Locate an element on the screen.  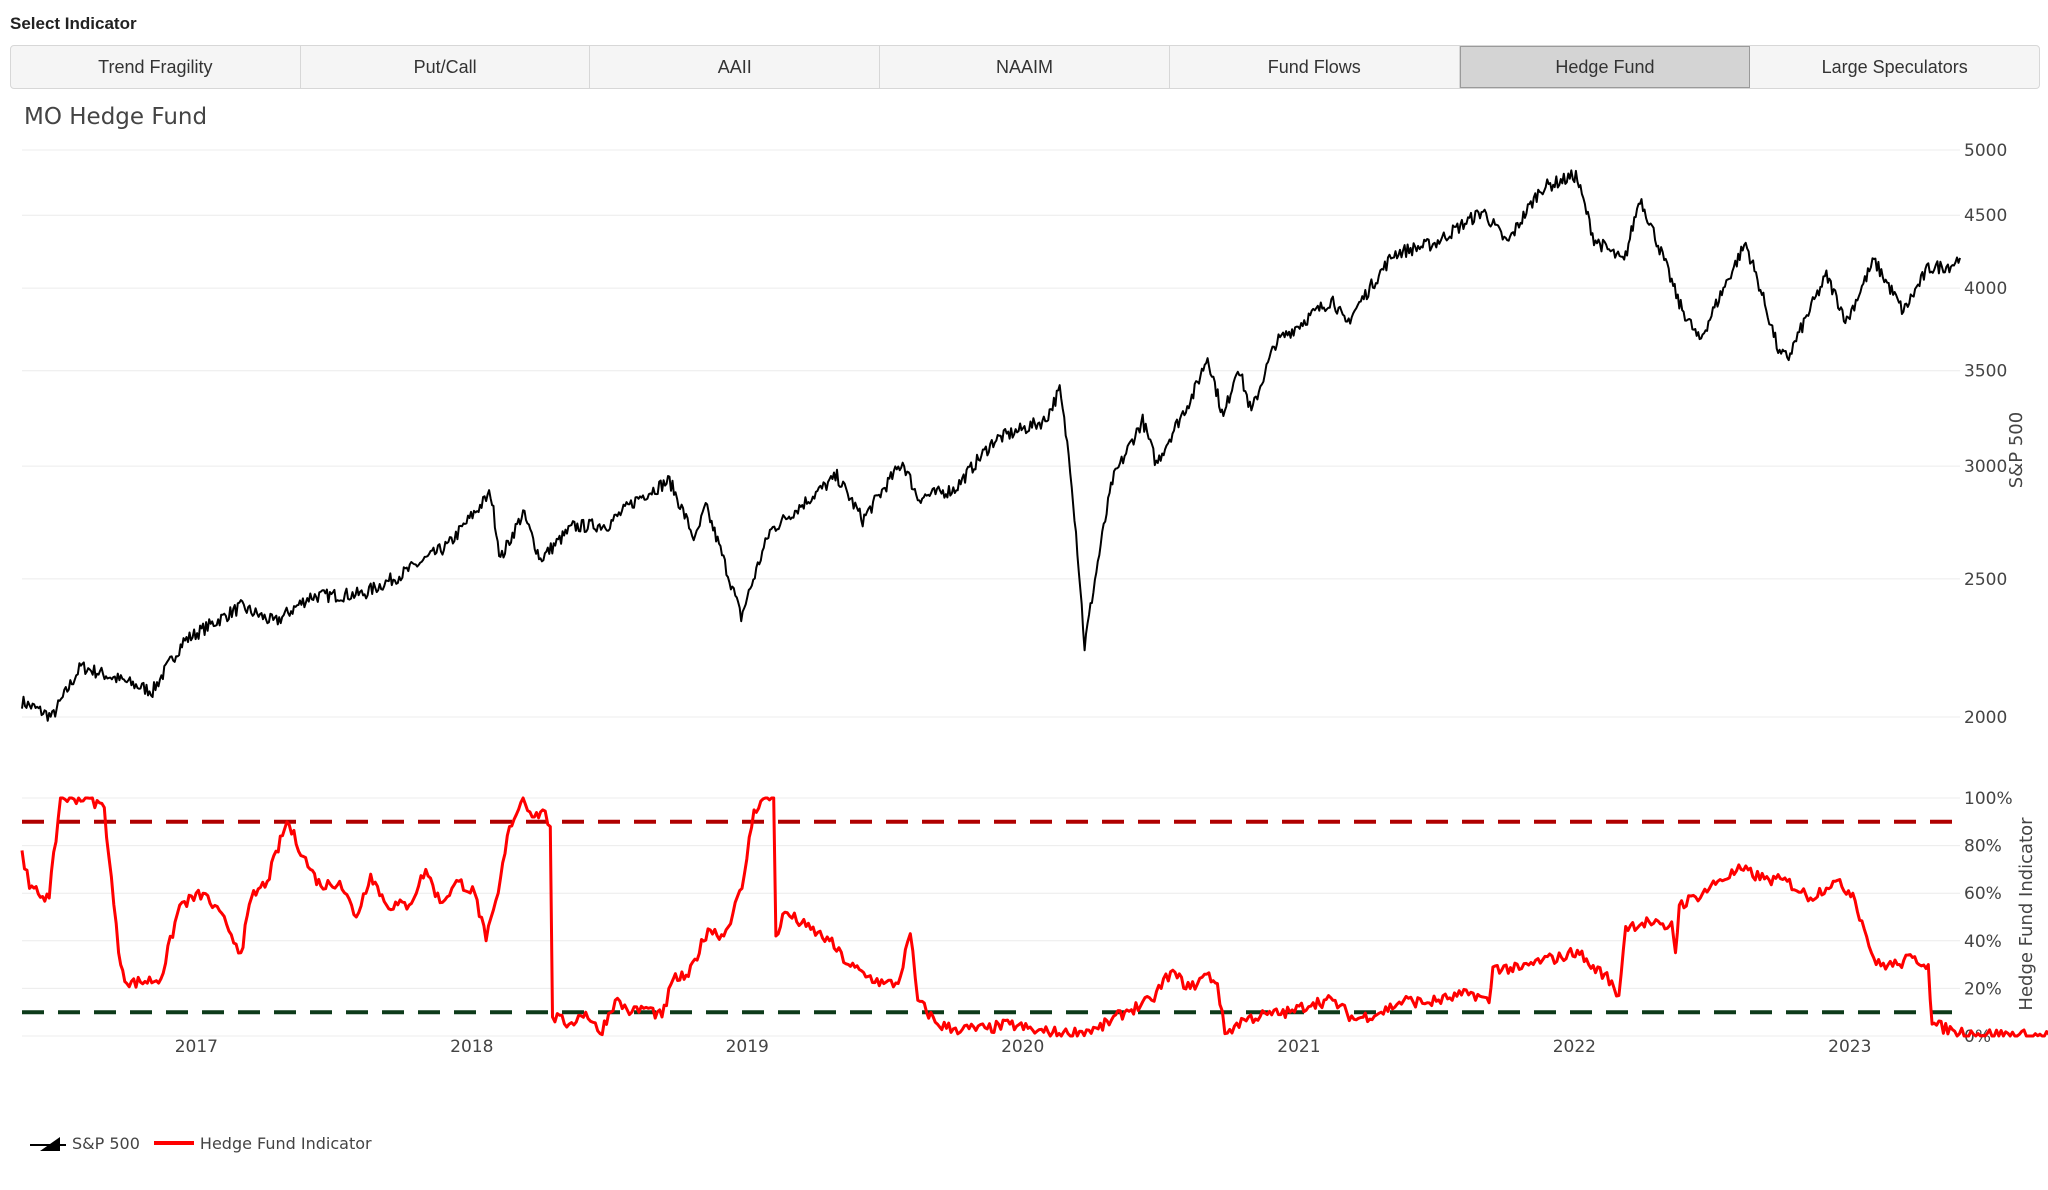
x-tick-label: 2023 is located at coordinates (1849, 1047).